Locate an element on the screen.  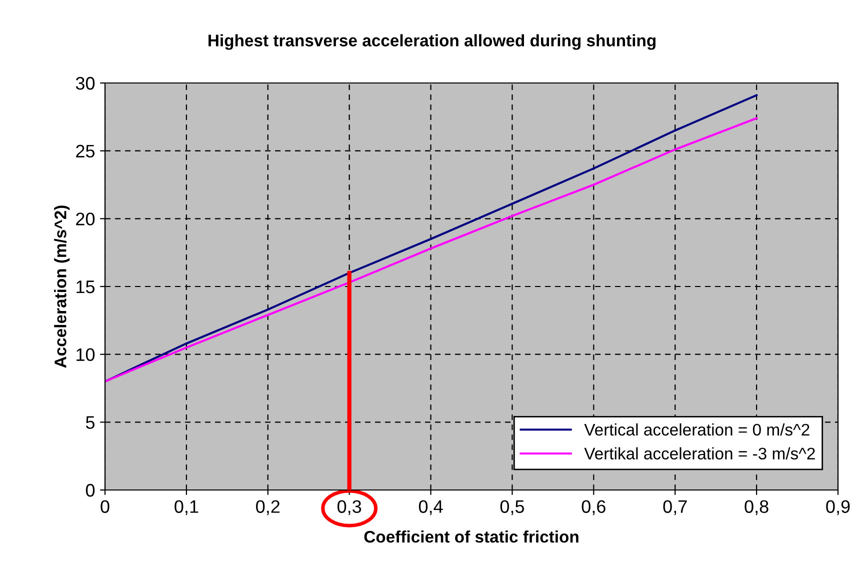
x-tick-label: 0 is located at coordinates (105, 506).